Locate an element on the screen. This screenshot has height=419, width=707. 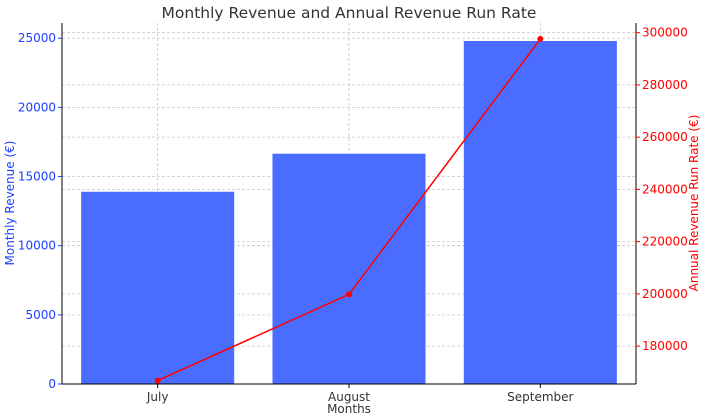
bar-august is located at coordinates (349, 268).